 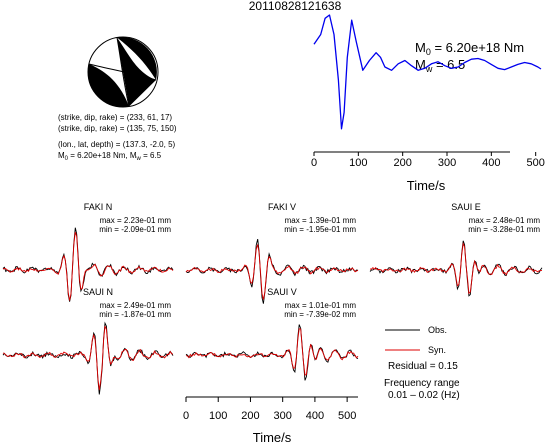 What do you see at coordinates (469, 48) in the screenshot?
I see `stf-m0-label: M0 = 6.20e+18 Nm` at bounding box center [469, 48].